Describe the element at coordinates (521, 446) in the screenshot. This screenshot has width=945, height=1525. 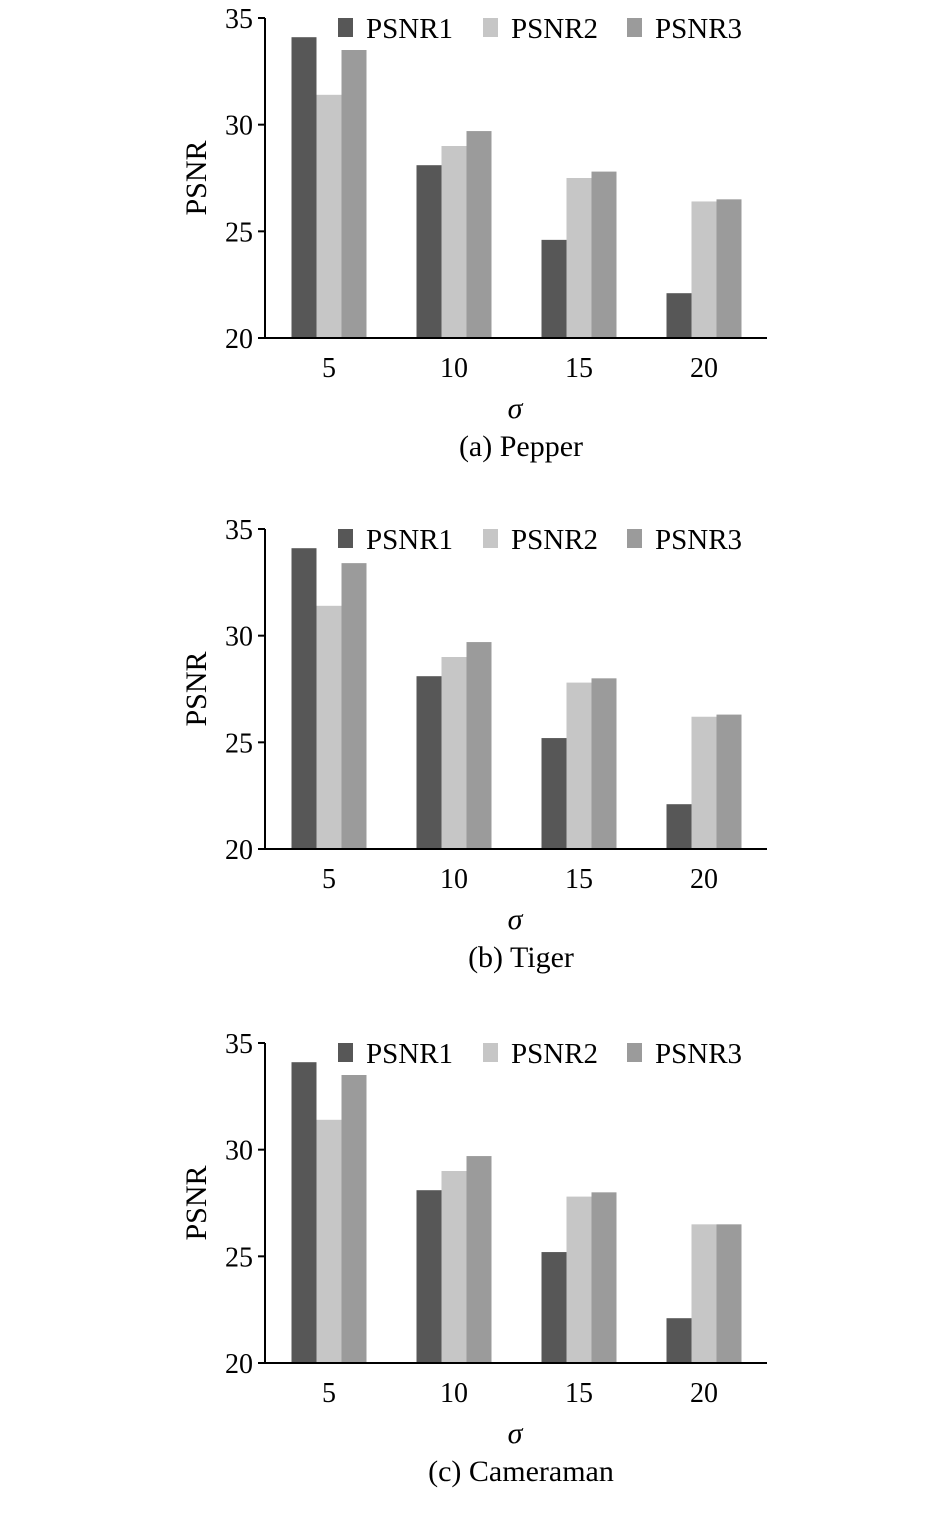
I see `panel-caption: (a) Pepper` at that location.